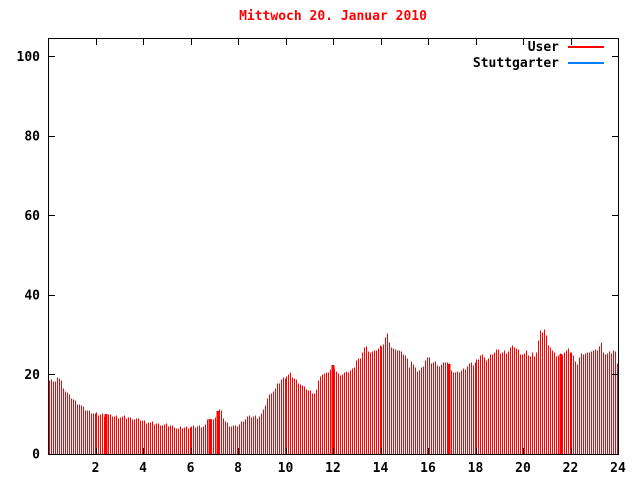 Image resolution: width=640 pixels, height=480 pixels. I want to click on tick-label: 18, so click(476, 468).